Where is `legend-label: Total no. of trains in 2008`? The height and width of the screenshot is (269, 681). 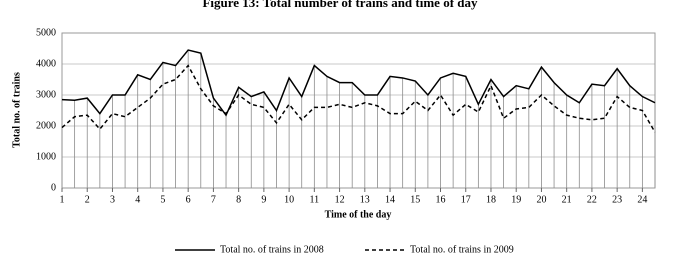 legend-label: Total no. of trains in 2008 is located at coordinates (272, 249).